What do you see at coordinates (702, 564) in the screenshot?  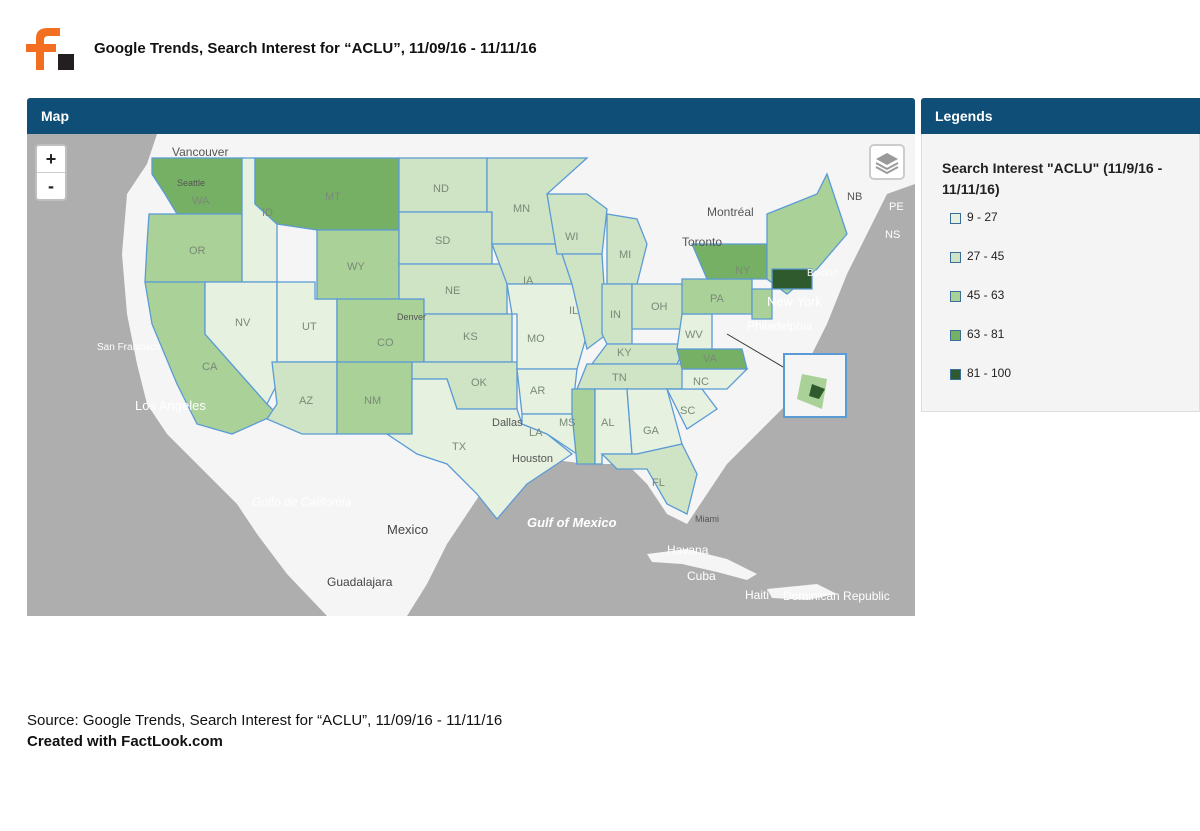 I see `cuba-island` at bounding box center [702, 564].